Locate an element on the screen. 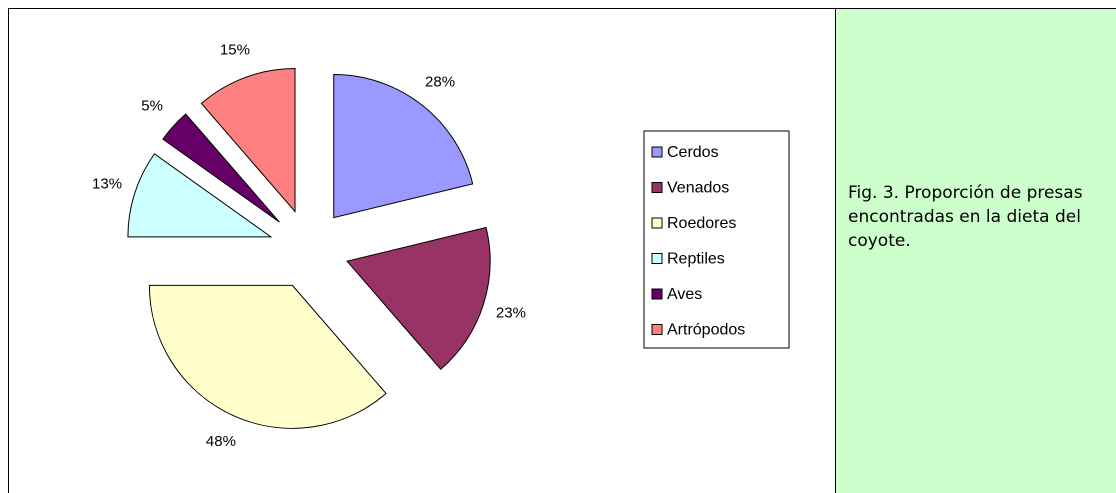 This screenshot has width=1116, height=493. data-label: 48% is located at coordinates (221, 441).